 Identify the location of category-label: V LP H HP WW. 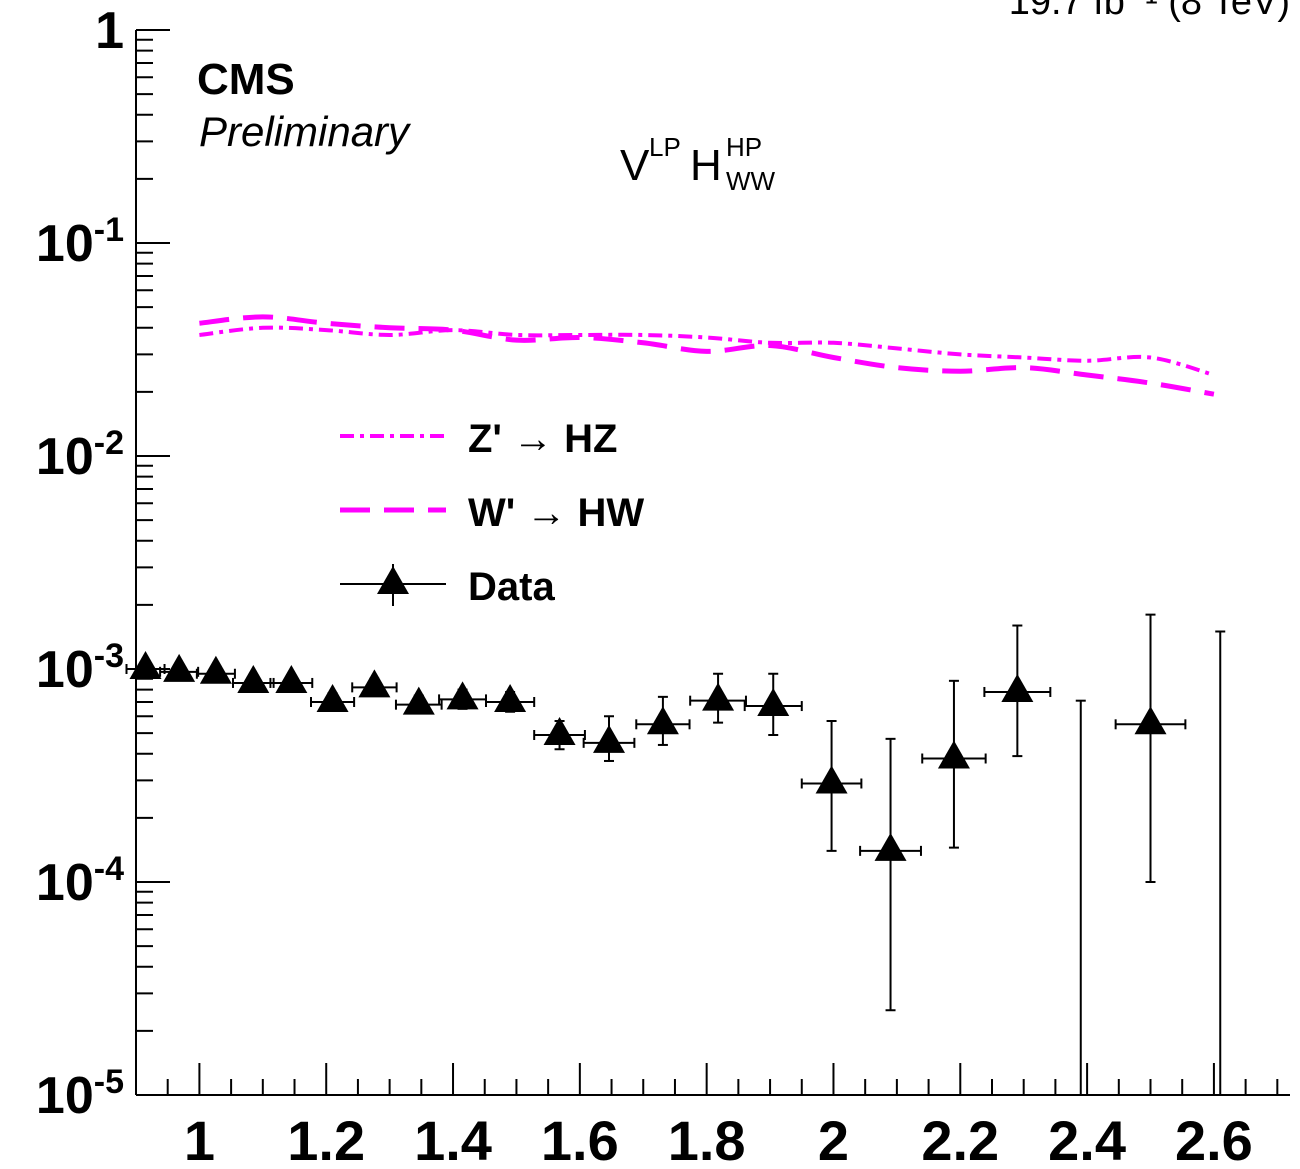
(698, 164).